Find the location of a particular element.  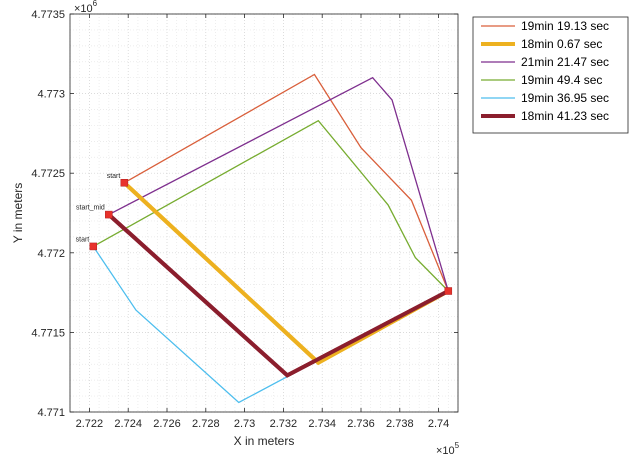

x-tick-label: 2.724 is located at coordinates (128, 424).